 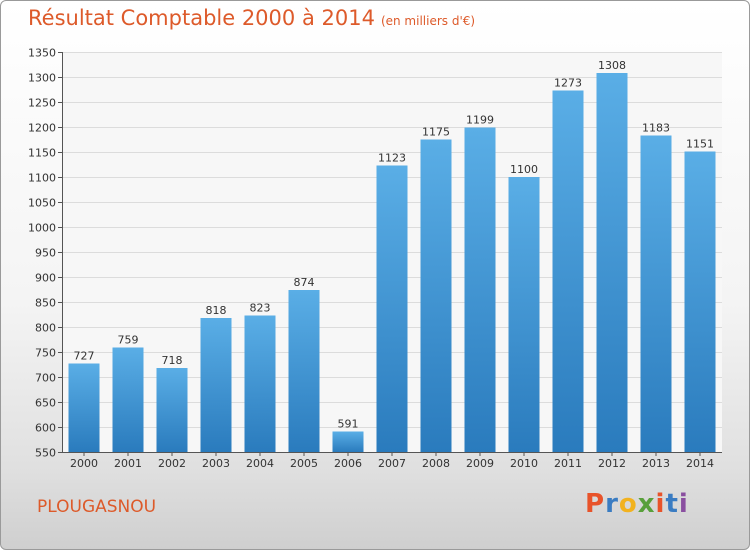 I want to click on logo-letter: r, so click(x=612, y=504).